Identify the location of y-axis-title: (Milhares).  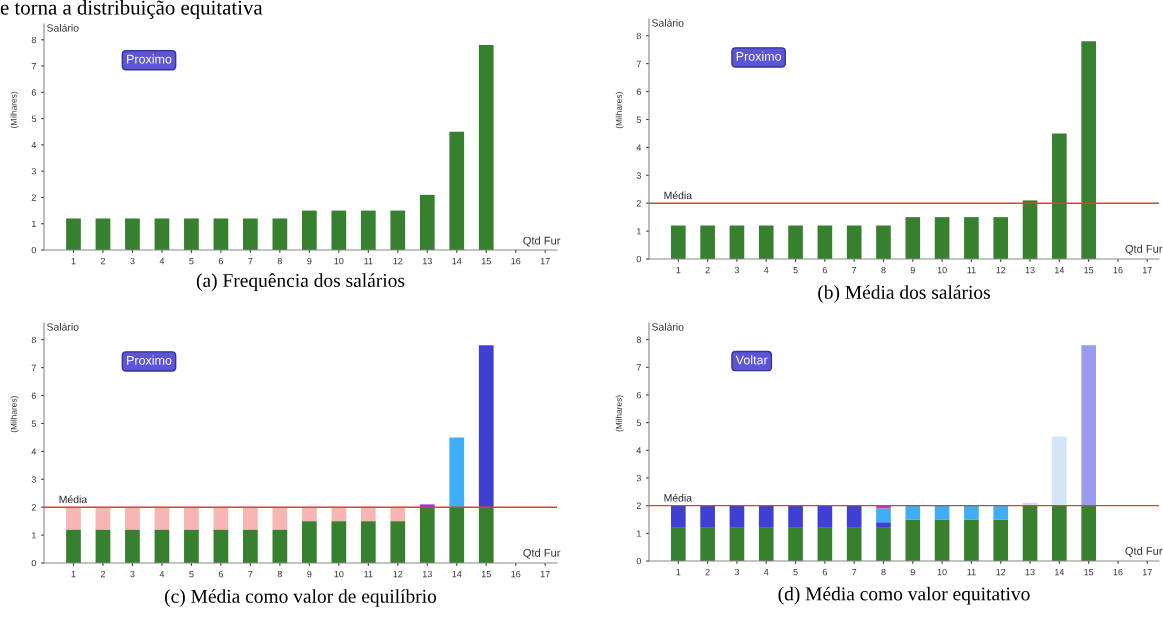
(619, 110).